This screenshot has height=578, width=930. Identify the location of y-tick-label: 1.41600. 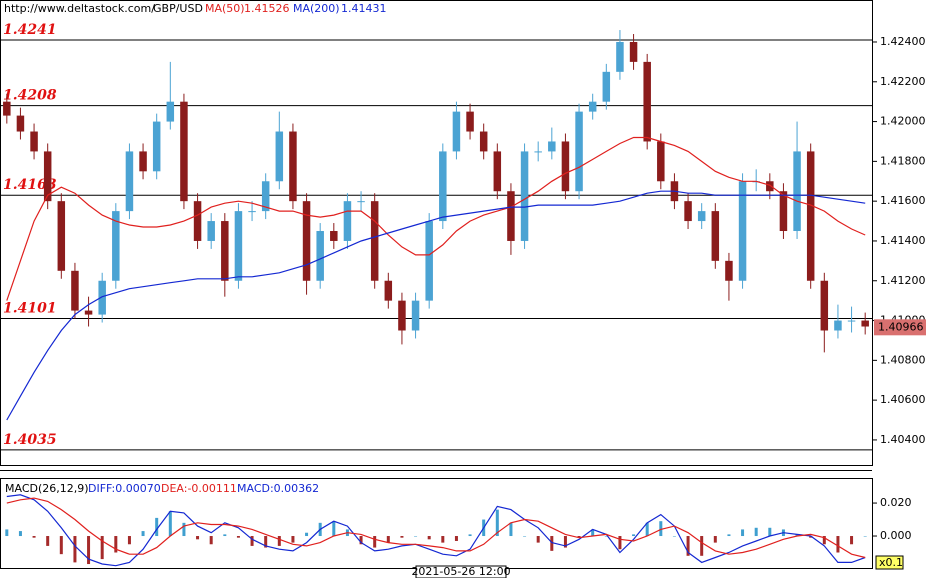
(903, 200).